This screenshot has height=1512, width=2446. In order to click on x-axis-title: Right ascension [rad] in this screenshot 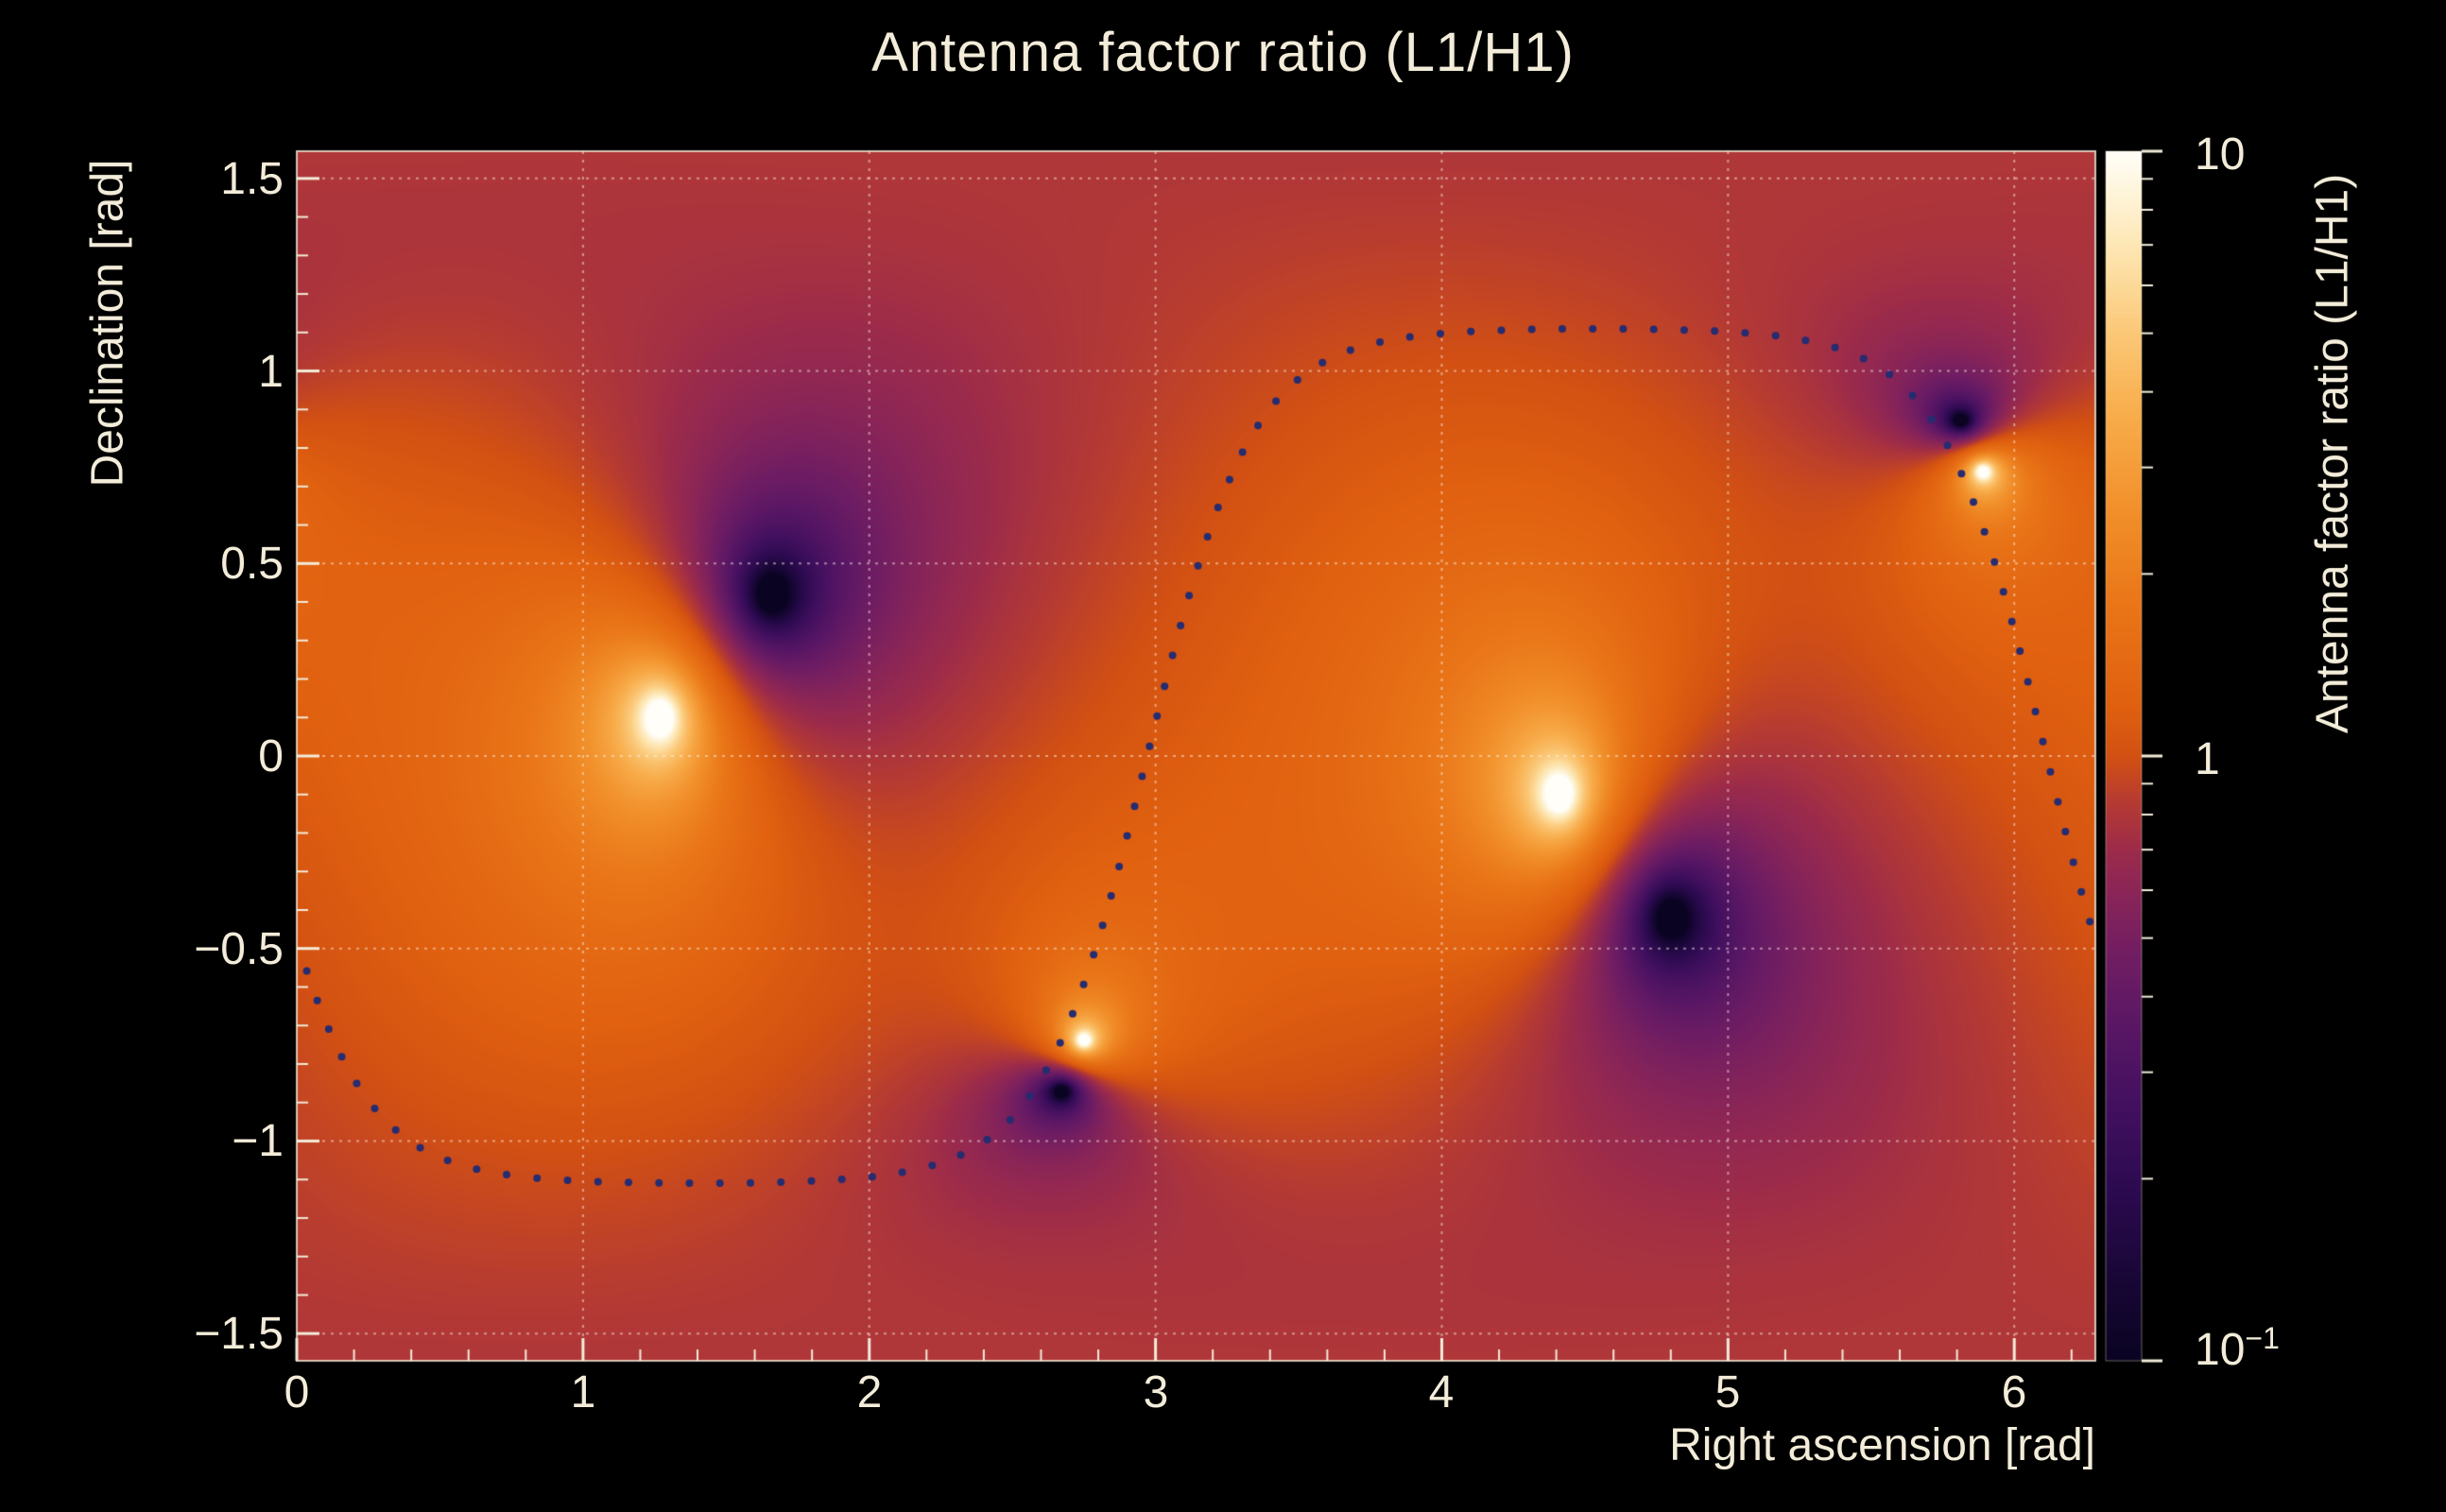, I will do `click(1882, 1445)`.